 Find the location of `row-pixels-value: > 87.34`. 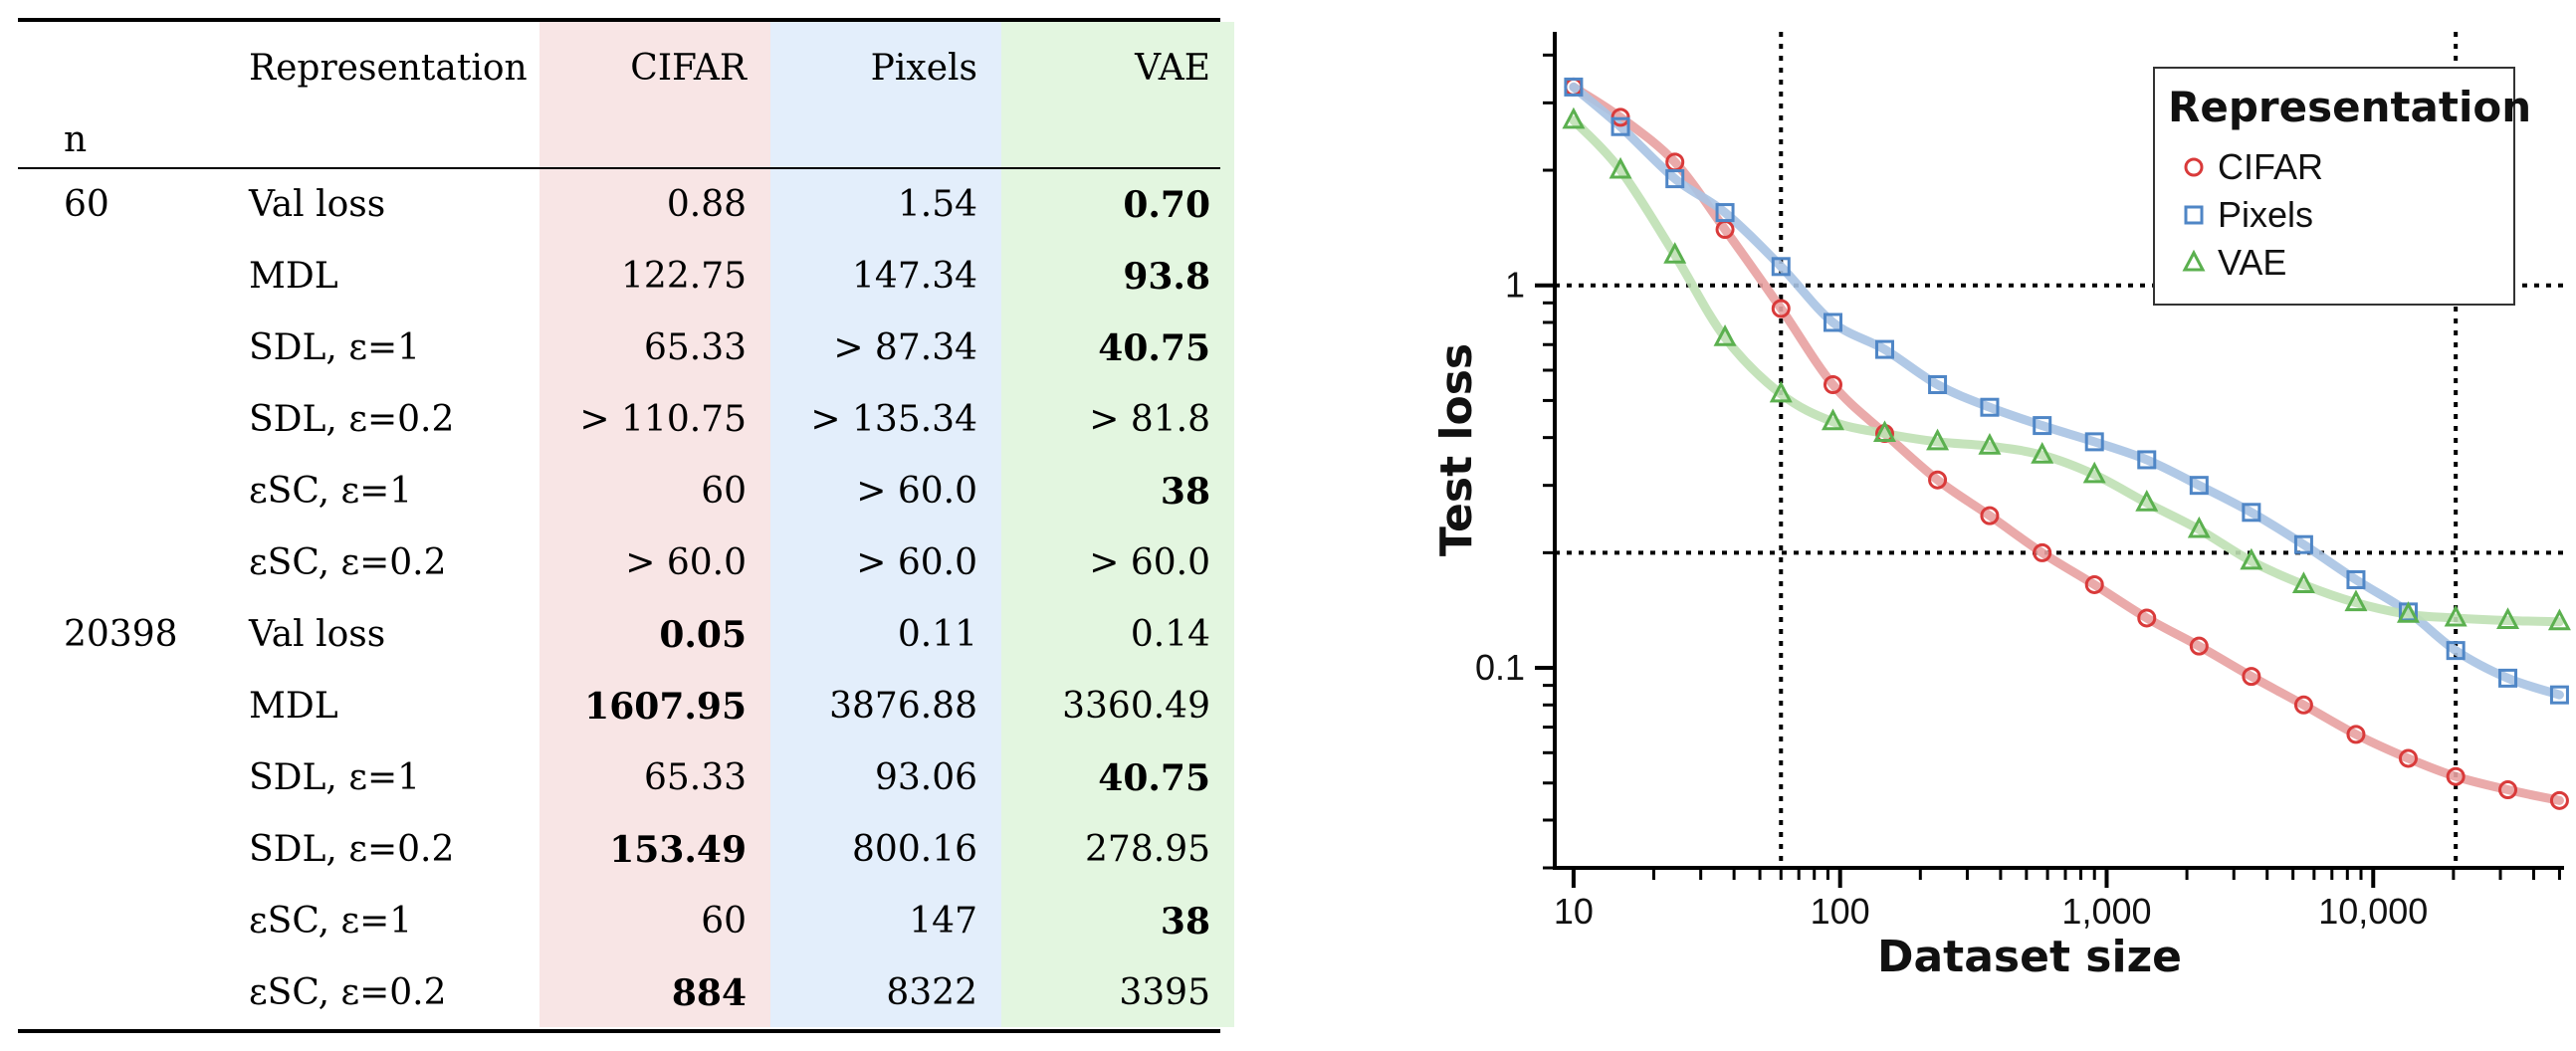

row-pixels-value: > 87.34 is located at coordinates (905, 347).